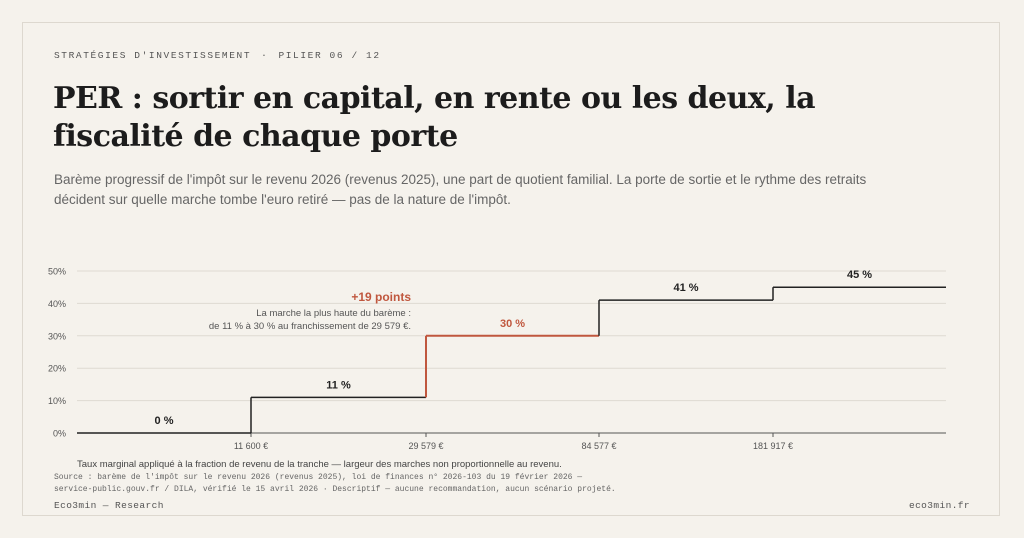 The height and width of the screenshot is (538, 1024). I want to click on annotation-title: +19 points, so click(381, 297).